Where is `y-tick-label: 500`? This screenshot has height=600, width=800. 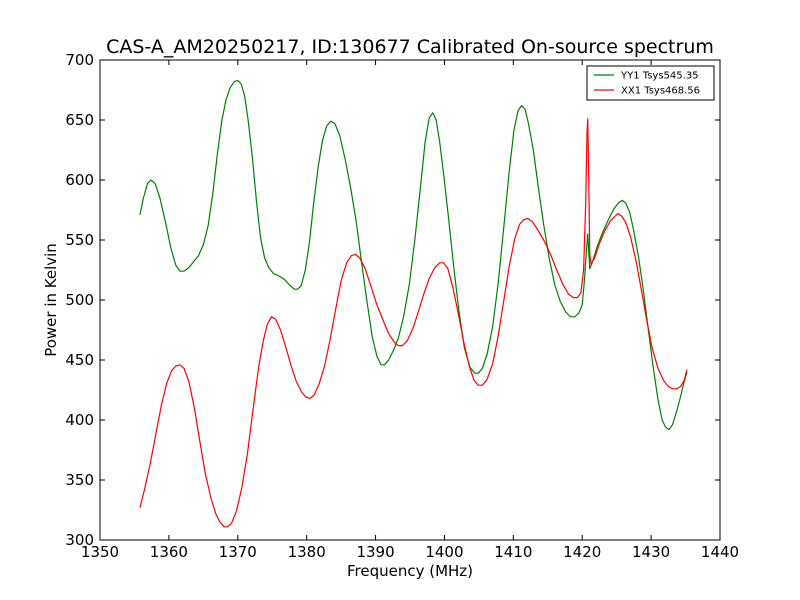 y-tick-label: 500 is located at coordinates (79, 300).